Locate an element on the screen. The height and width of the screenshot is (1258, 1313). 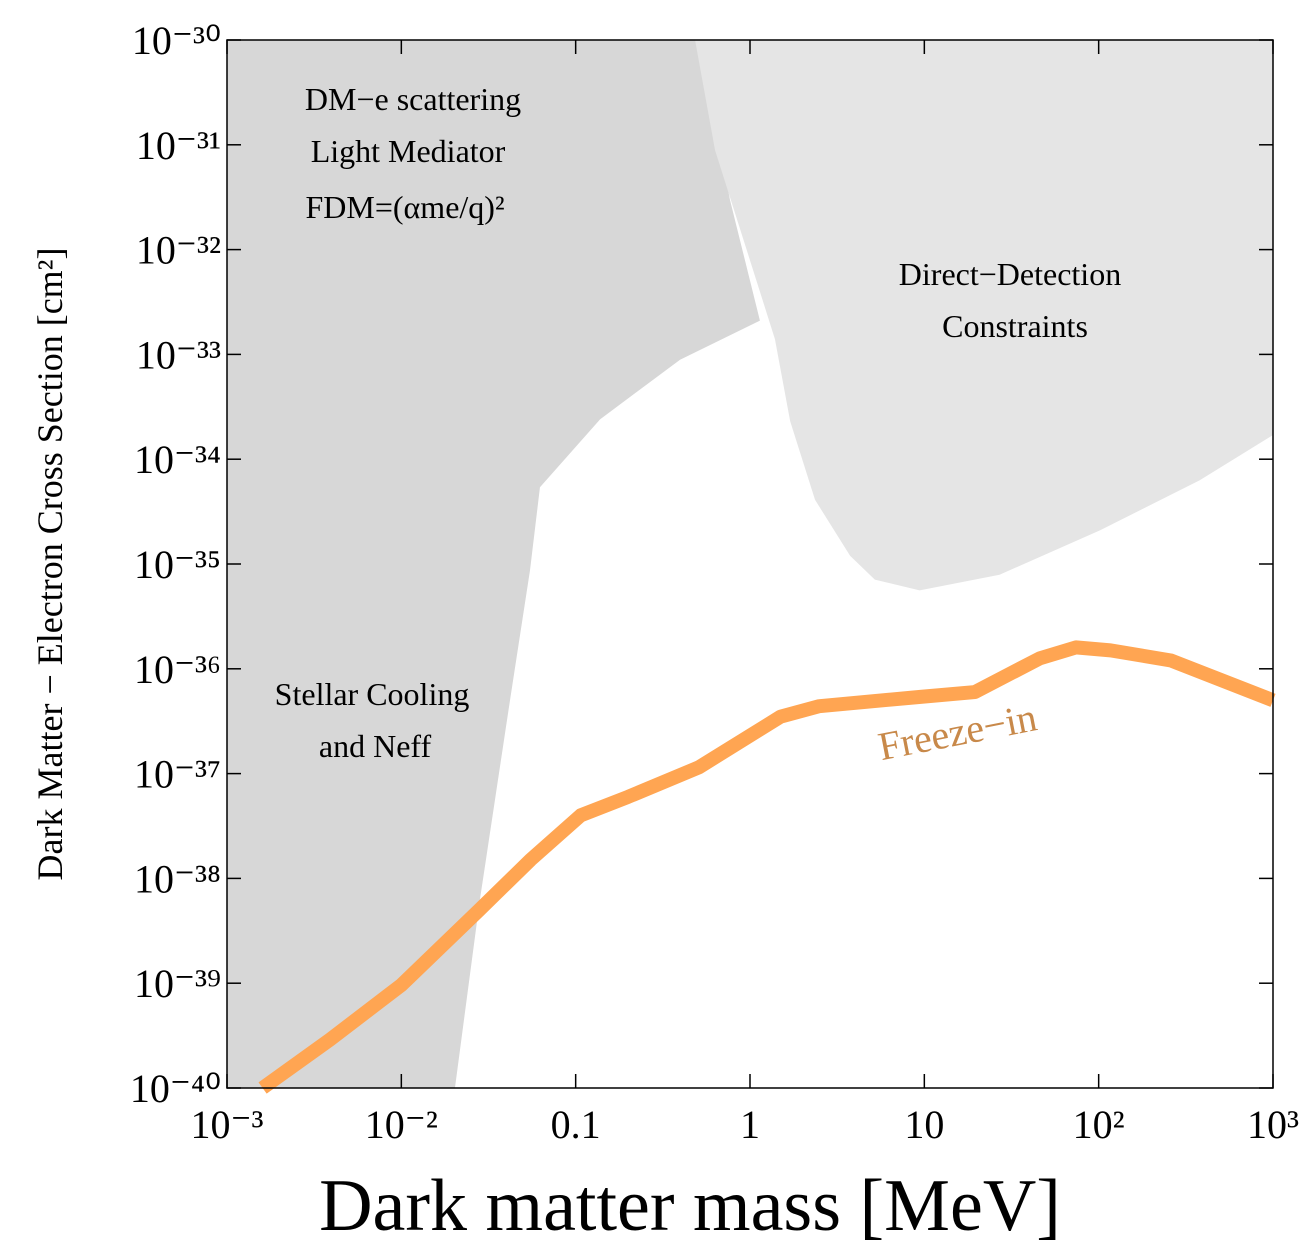
annotation: Direct−Detection is located at coordinates (1010, 274).